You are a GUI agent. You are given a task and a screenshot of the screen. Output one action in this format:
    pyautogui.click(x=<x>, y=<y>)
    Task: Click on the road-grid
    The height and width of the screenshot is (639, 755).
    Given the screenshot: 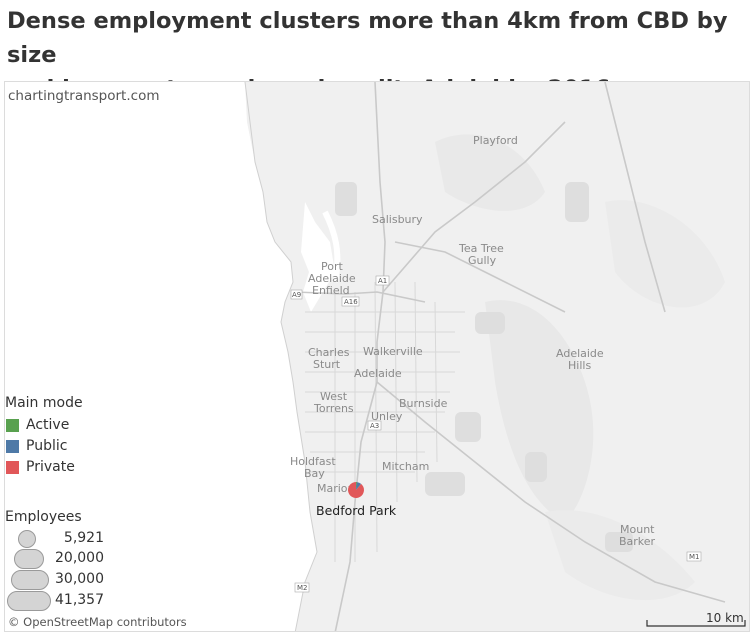 What is the action you would take?
    pyautogui.click(x=385, y=421)
    